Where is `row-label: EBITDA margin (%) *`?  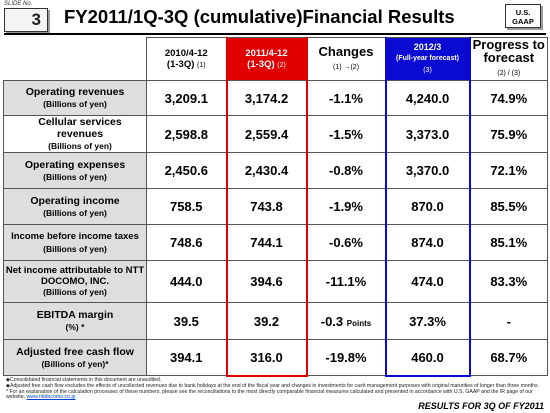
row-label: EBITDA margin (%) * is located at coordinates (75, 321).